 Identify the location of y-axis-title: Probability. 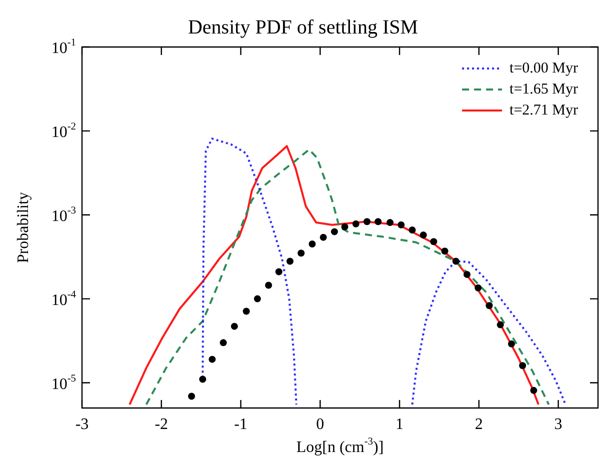
(23, 228).